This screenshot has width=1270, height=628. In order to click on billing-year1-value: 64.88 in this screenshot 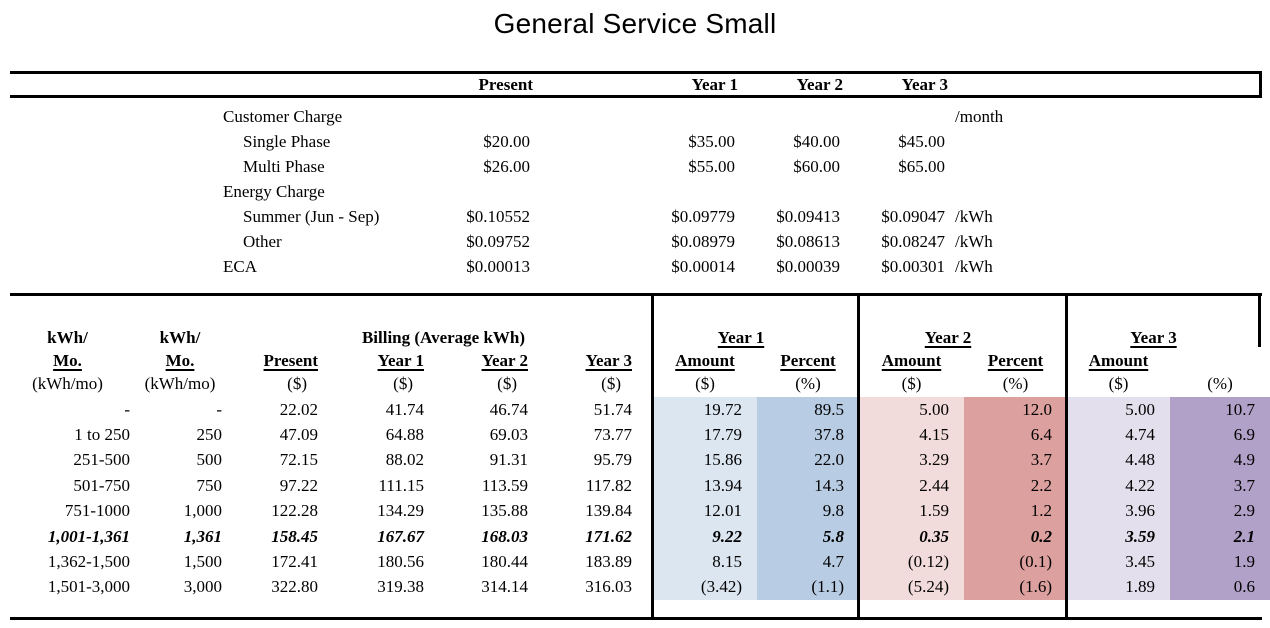, I will do `click(404, 435)`.